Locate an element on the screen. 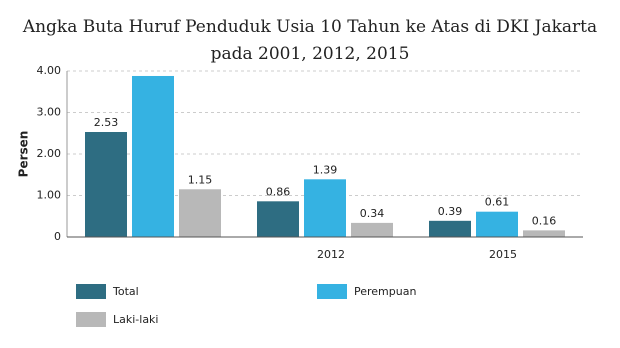  x-tick-label: 2015 is located at coordinates (503, 254).